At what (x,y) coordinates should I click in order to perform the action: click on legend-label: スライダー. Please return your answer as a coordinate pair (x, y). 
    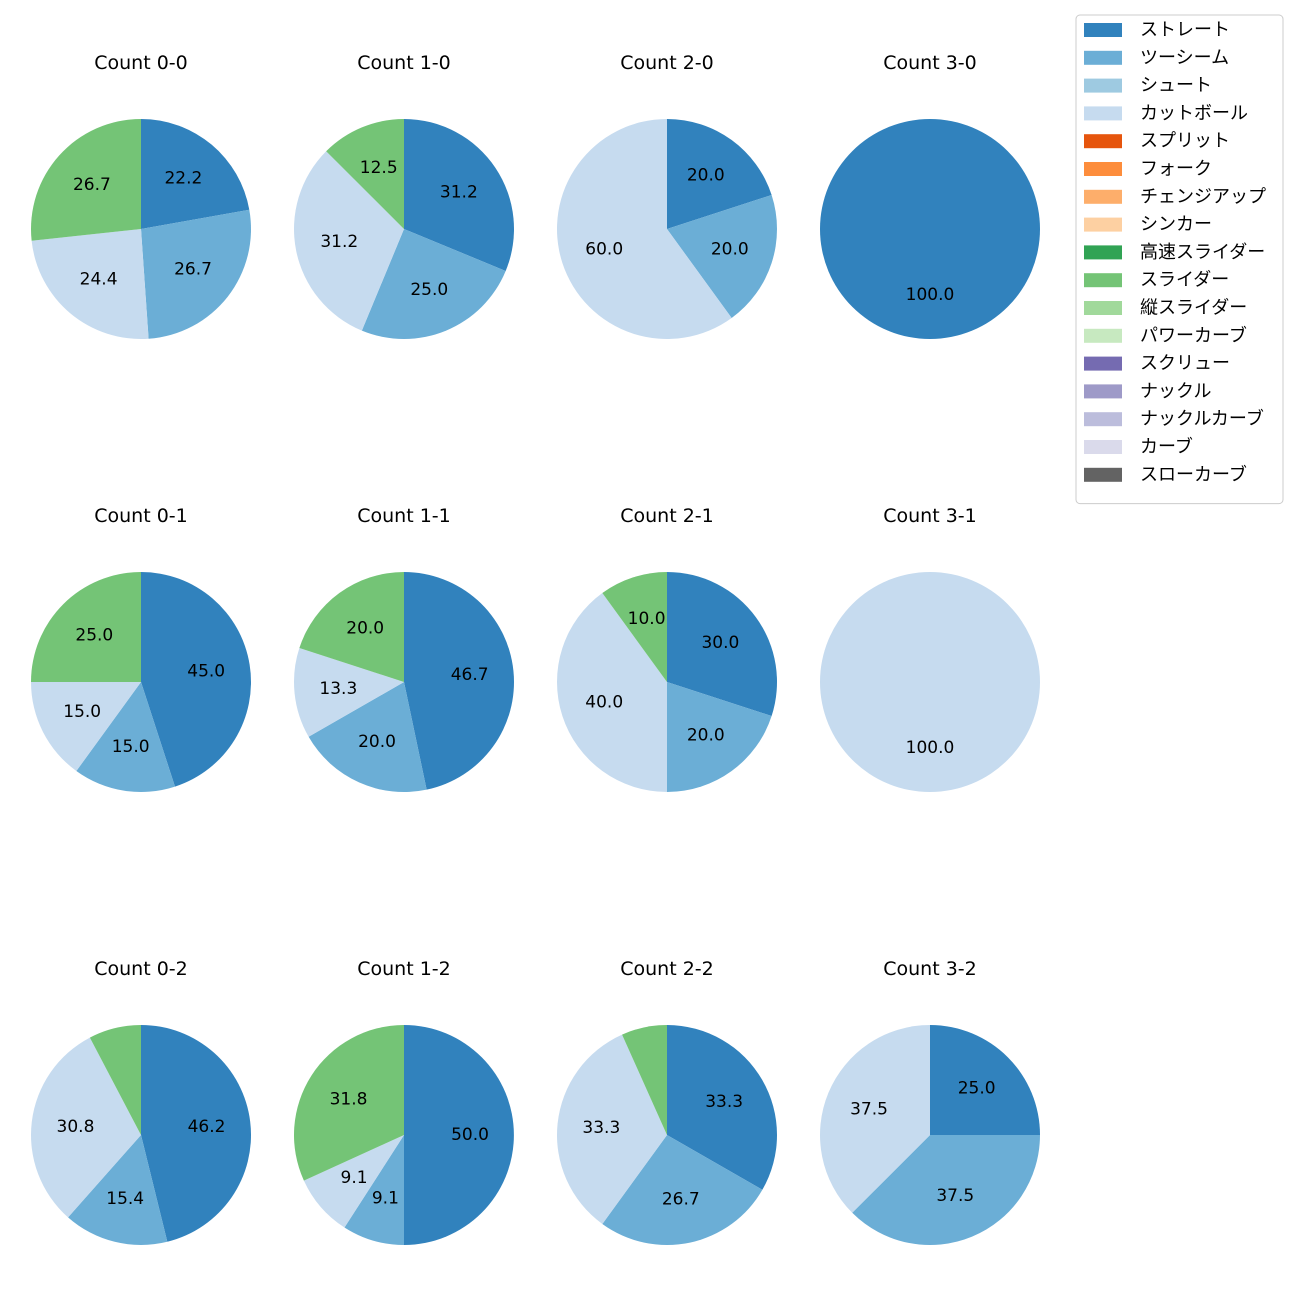
    Looking at the image, I should click on (1184, 280).